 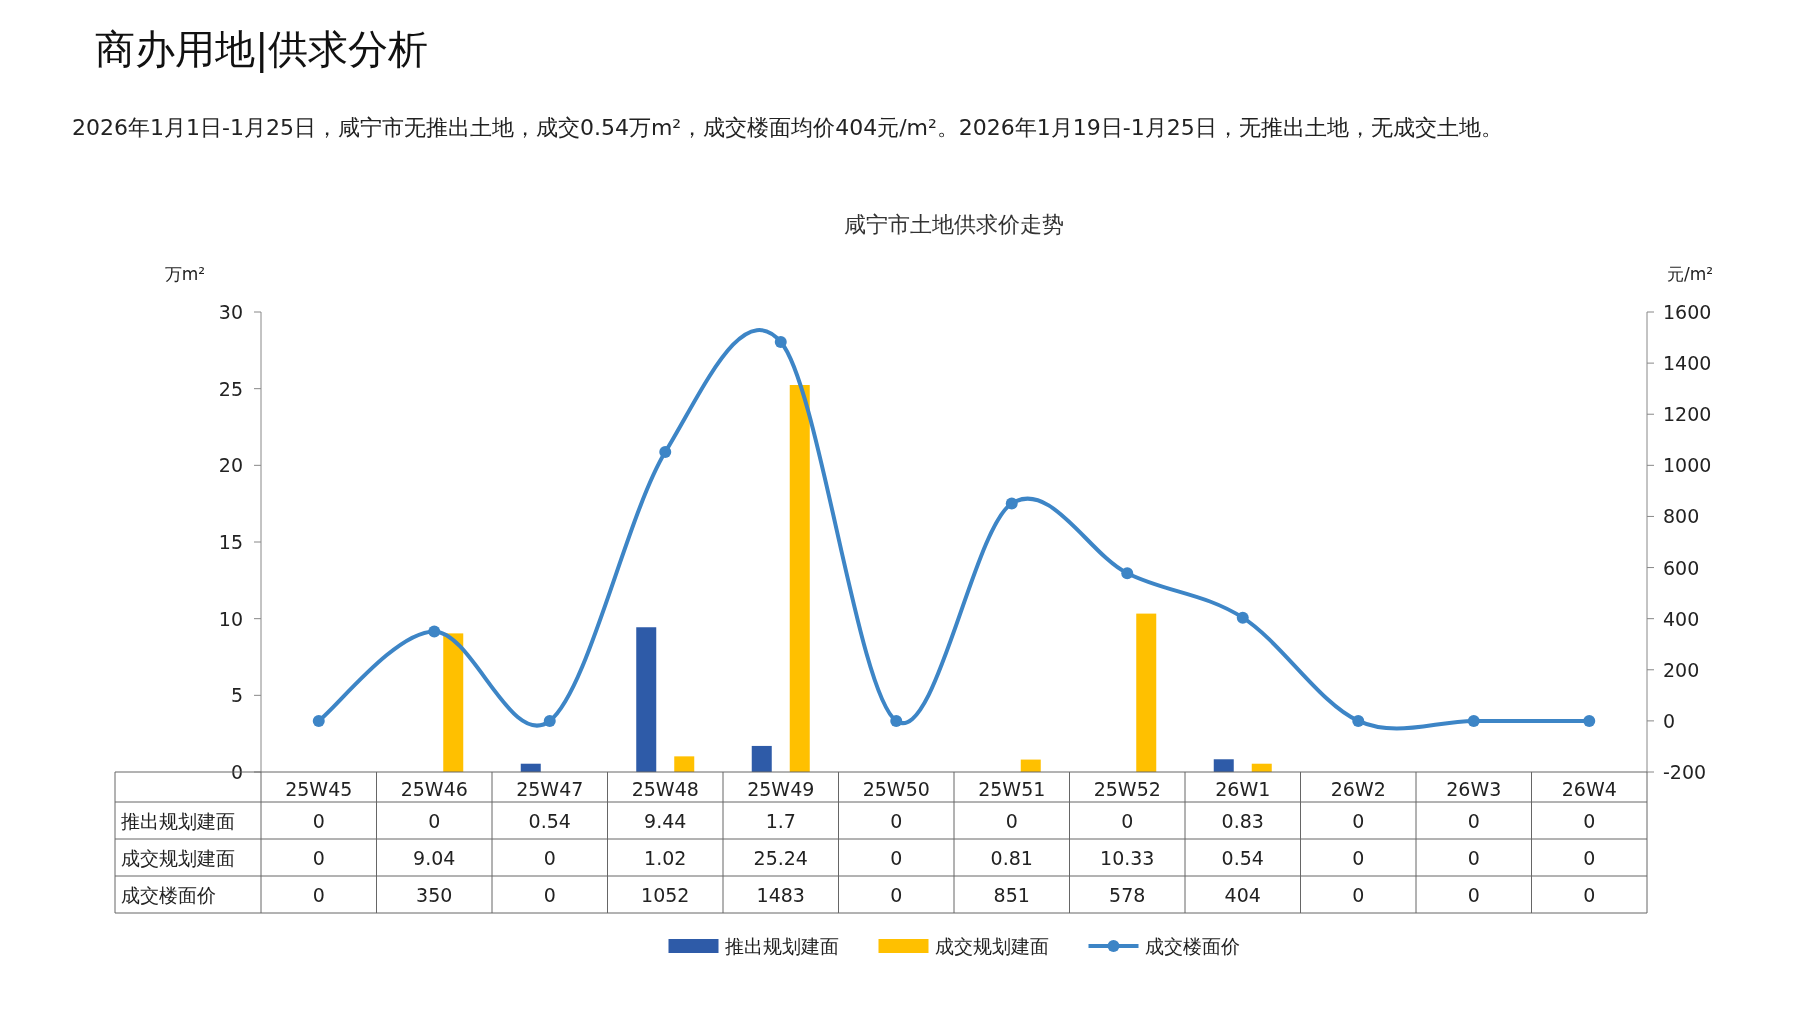 What do you see at coordinates (434, 894) in the screenshot?
I see `data-label: 350` at bounding box center [434, 894].